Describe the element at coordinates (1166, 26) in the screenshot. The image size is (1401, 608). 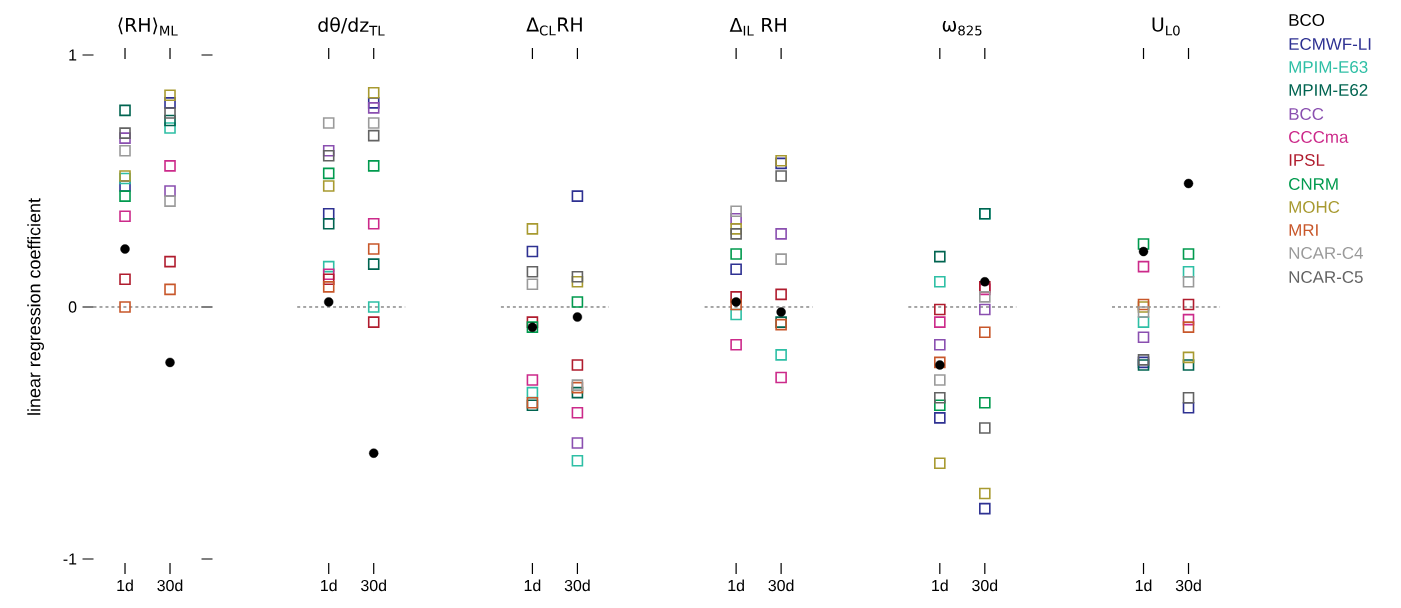
I see `chart-title: U$_{L0}$` at that location.